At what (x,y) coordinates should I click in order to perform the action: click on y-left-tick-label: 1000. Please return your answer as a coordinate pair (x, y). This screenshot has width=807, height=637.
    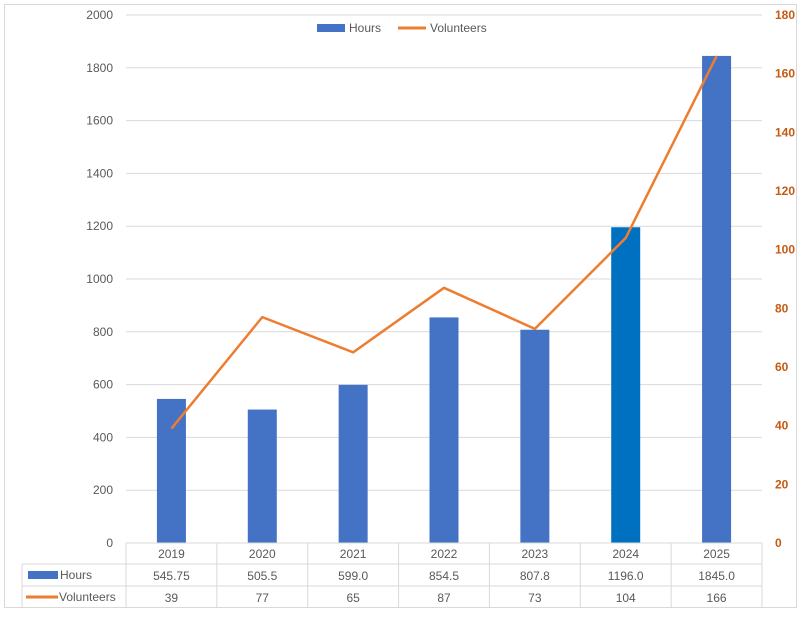
    Looking at the image, I should click on (99, 279).